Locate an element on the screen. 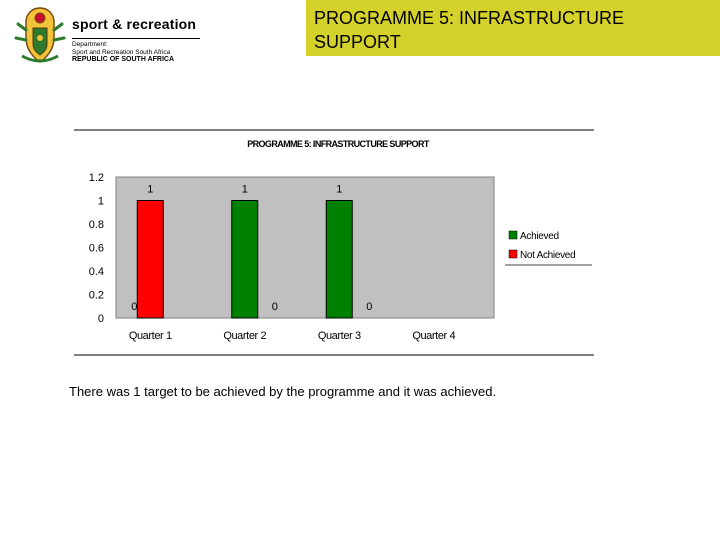  plot-area is located at coordinates (305, 247).